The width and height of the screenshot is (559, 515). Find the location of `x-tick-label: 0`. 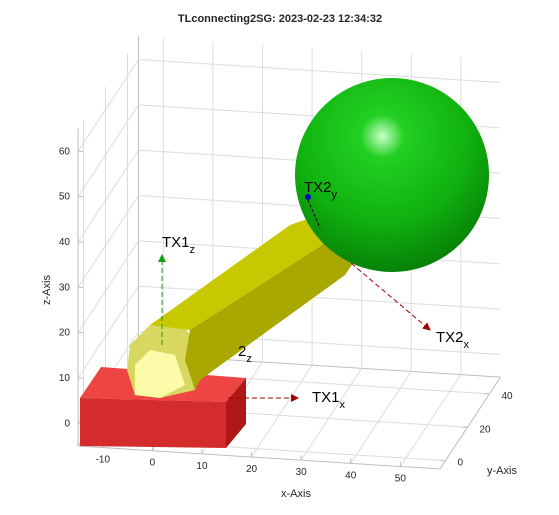

x-tick-label: 0 is located at coordinates (153, 463).